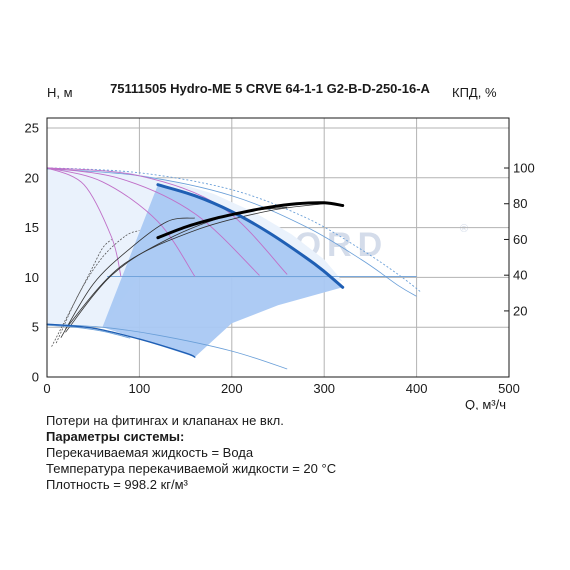 The width and height of the screenshot is (570, 570). What do you see at coordinates (150, 452) in the screenshot?
I see `note-liquid: Перекачиваемая жидкость = Вода` at bounding box center [150, 452].